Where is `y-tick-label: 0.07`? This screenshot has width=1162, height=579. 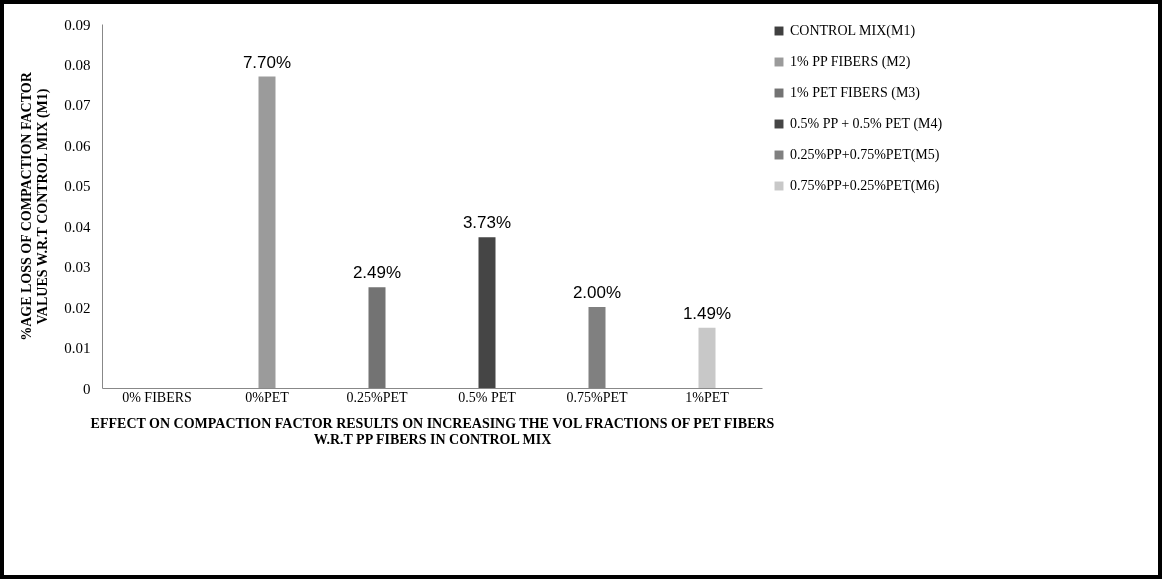
y-tick-label: 0.07 is located at coordinates (77, 105).